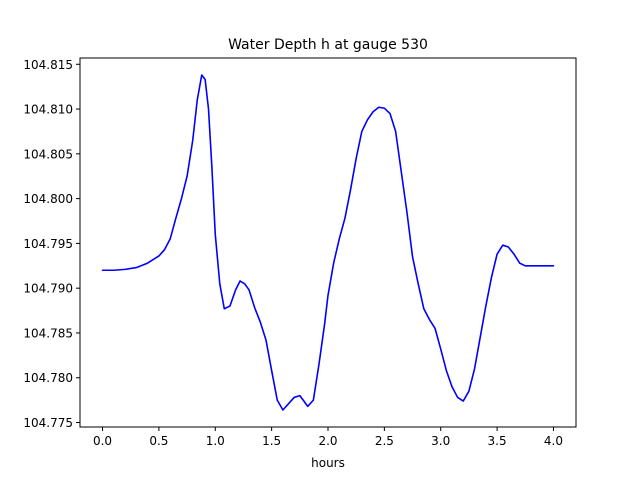  I want to click on y-tick-label: 104.800, so click(48, 199).